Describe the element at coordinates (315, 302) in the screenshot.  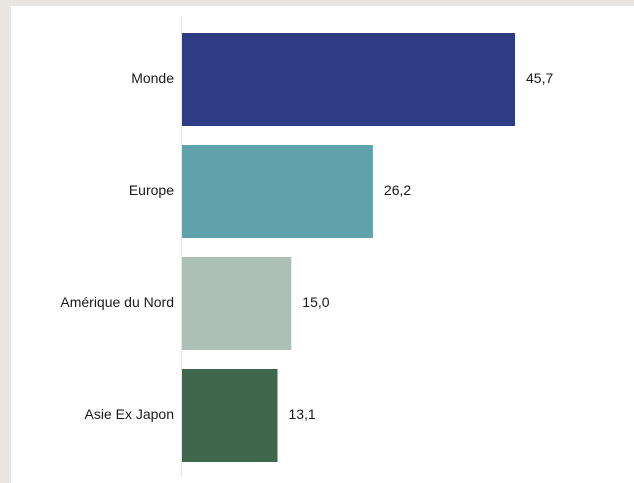
I see `value-label-3: 15,0` at that location.